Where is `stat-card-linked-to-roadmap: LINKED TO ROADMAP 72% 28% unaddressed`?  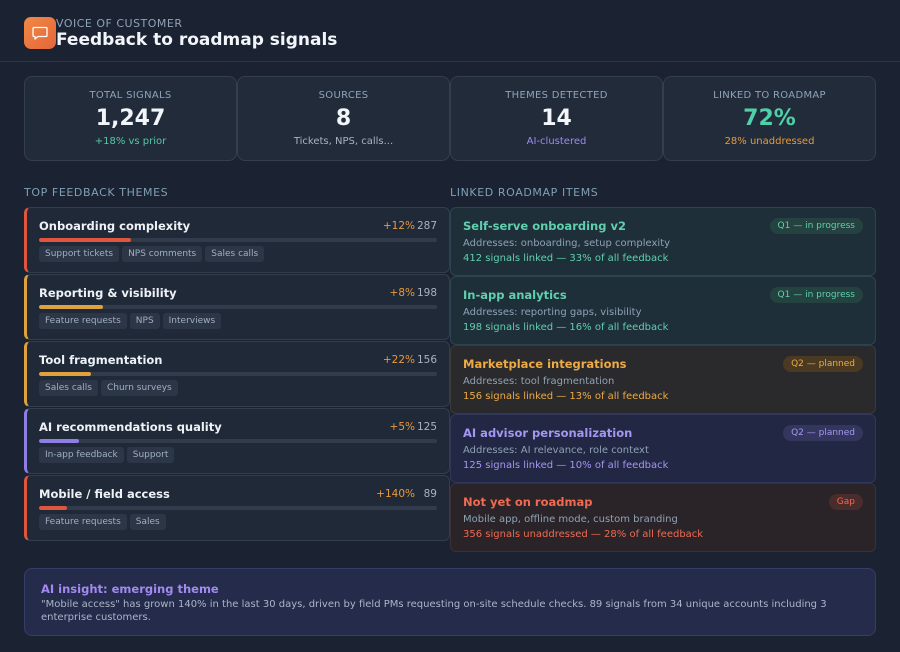
stat-card-linked-to-roadmap: LINKED TO ROADMAP 72% 28% unaddressed is located at coordinates (769, 118).